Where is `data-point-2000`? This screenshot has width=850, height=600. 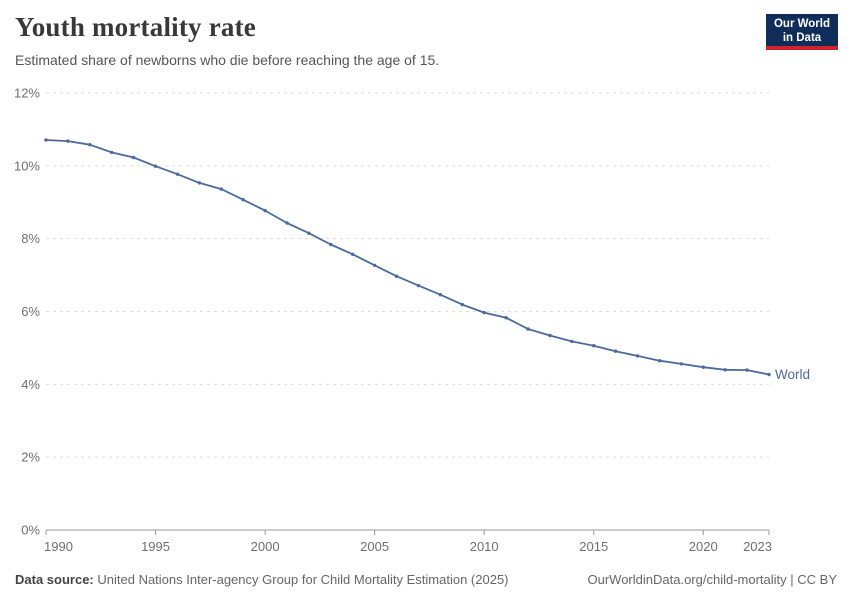
data-point-2000 is located at coordinates (265, 210).